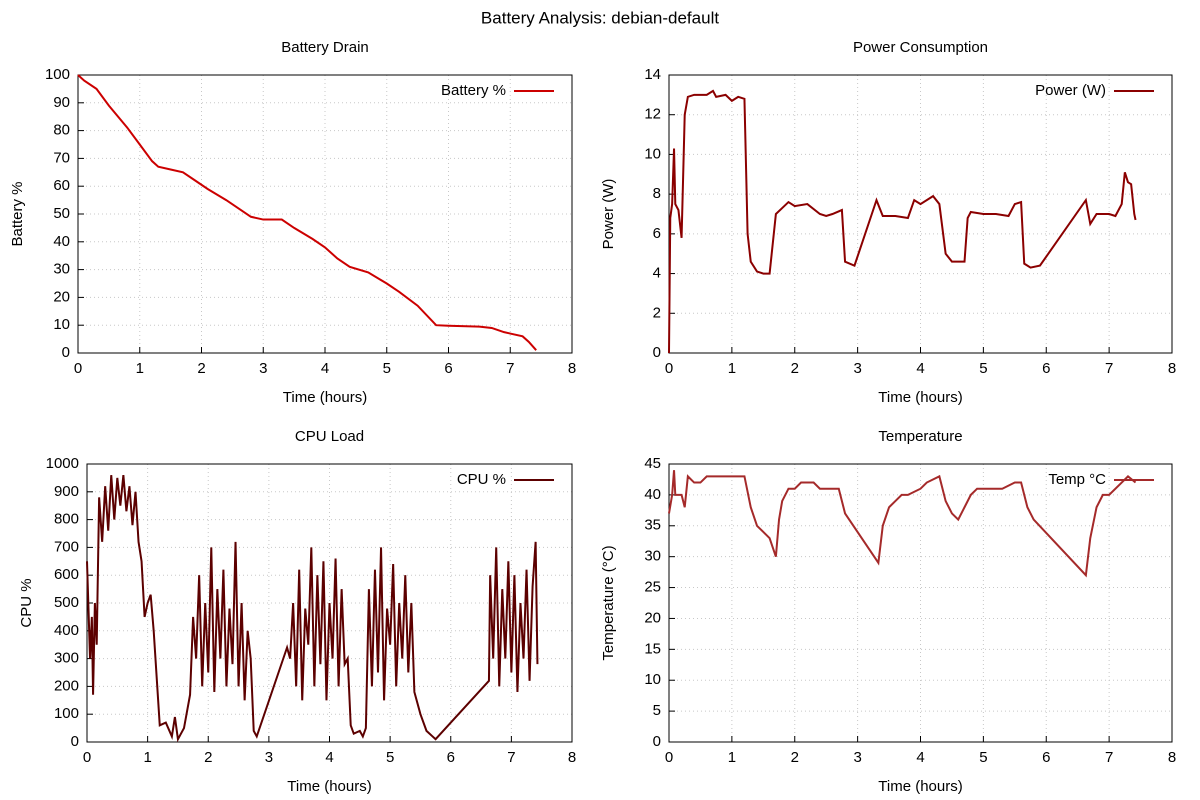 The width and height of the screenshot is (1200, 800). I want to click on y-tick-label: 90, so click(61, 102).